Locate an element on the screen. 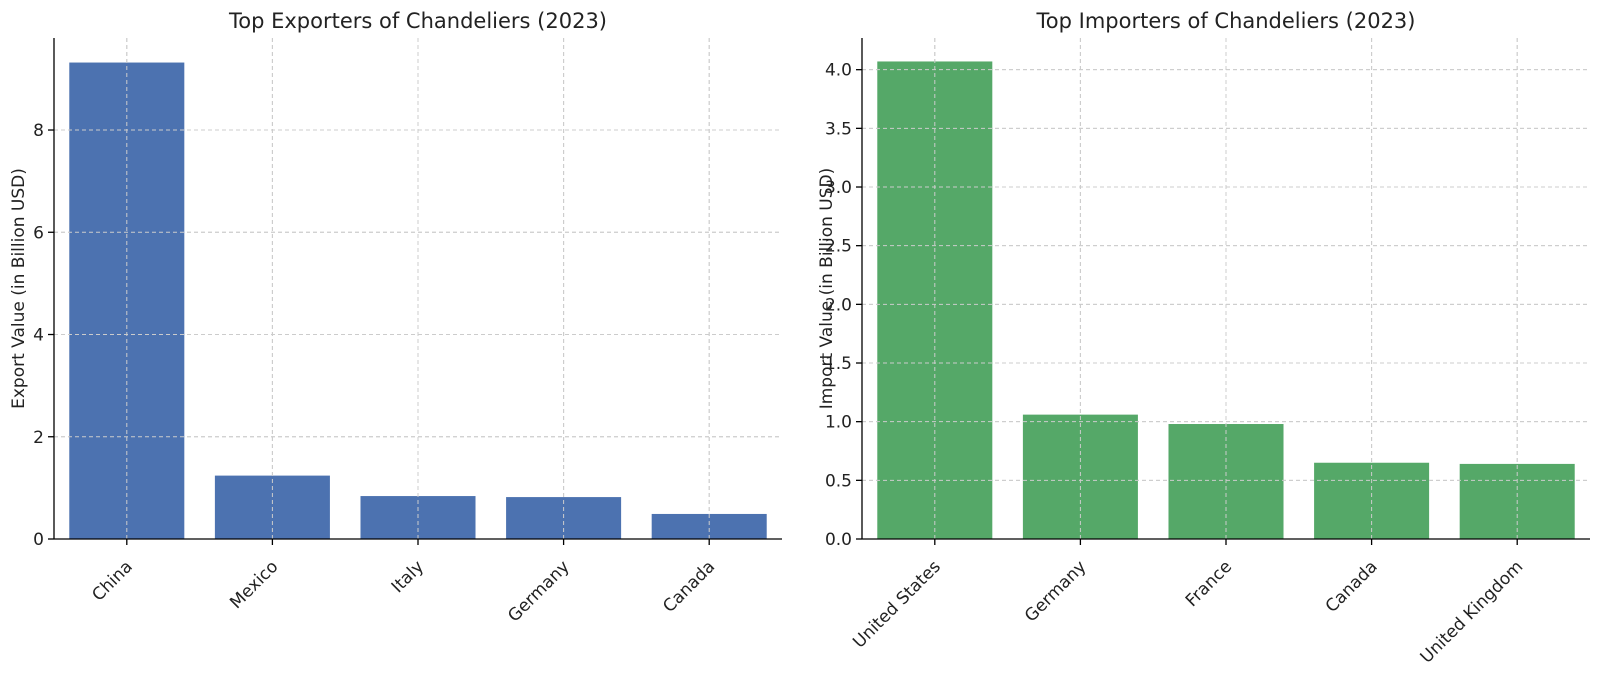 This screenshot has height=683, width=1600. y-tick-label: 2.5 is located at coordinates (838, 247).